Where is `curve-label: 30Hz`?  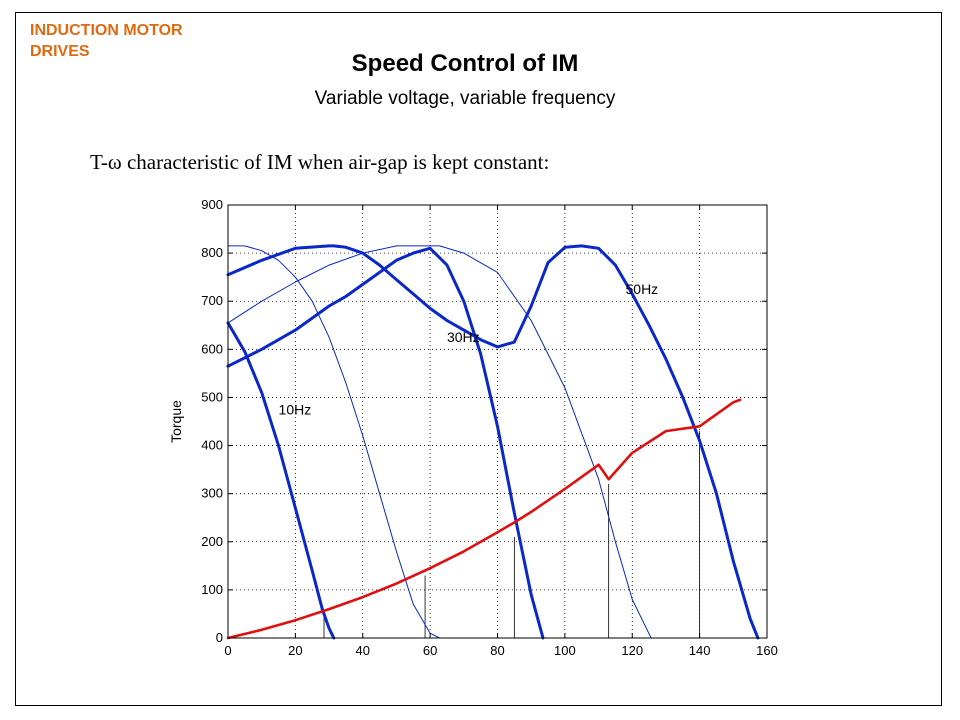 curve-label: 30Hz is located at coordinates (463, 337).